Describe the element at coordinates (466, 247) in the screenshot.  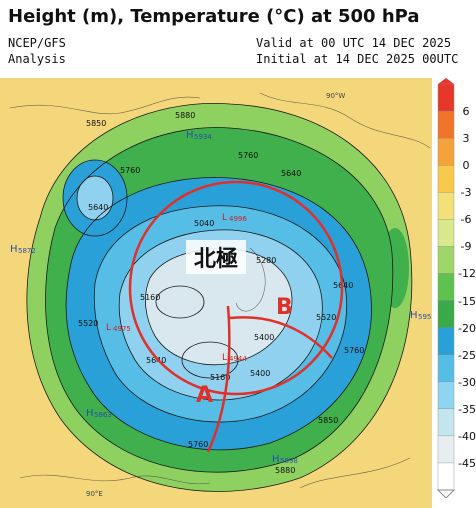
I see `colorbar-tick-label: -9` at that location.